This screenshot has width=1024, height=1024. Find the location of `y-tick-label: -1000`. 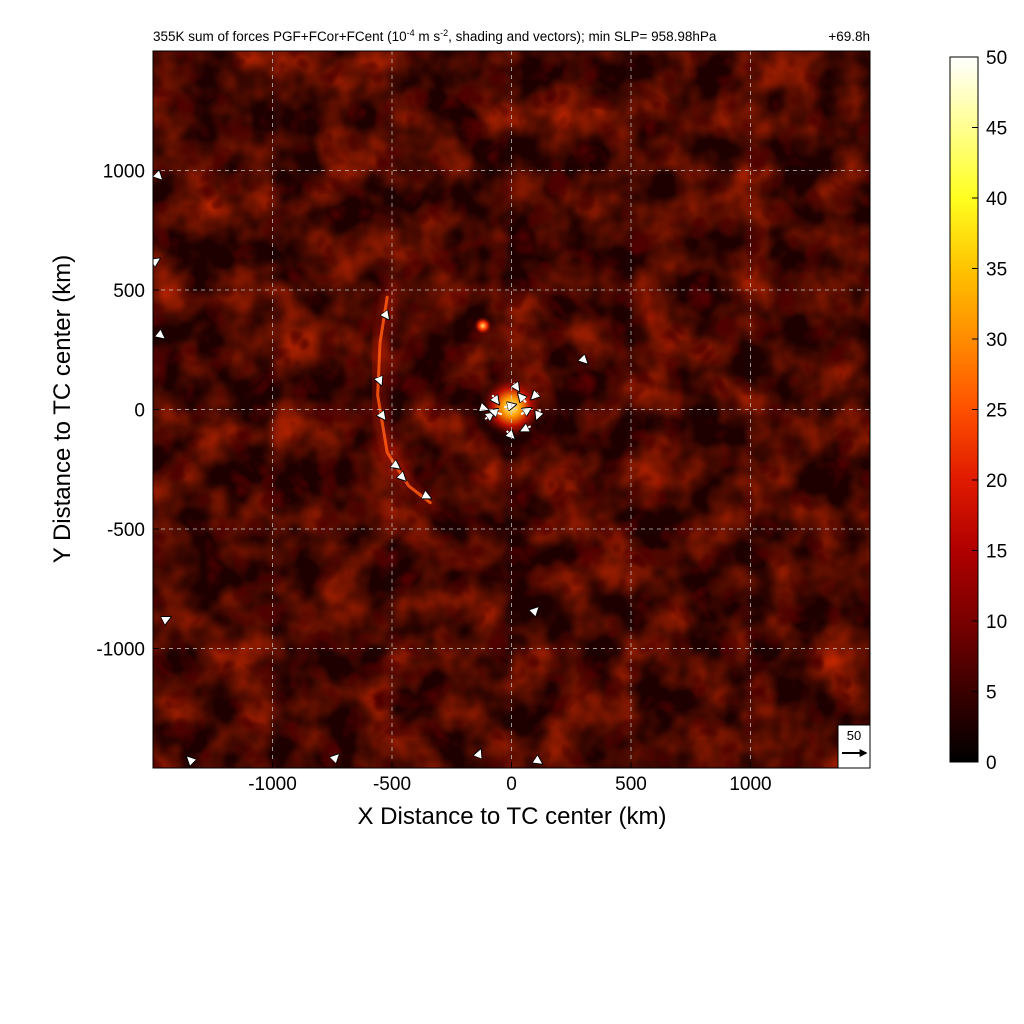

y-tick-label: -1000 is located at coordinates (120, 650).